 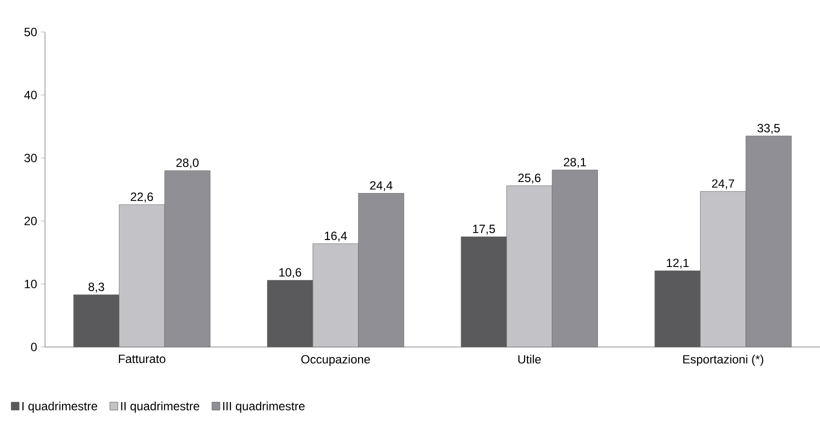 I want to click on data-label: 33,5, so click(x=768, y=129).